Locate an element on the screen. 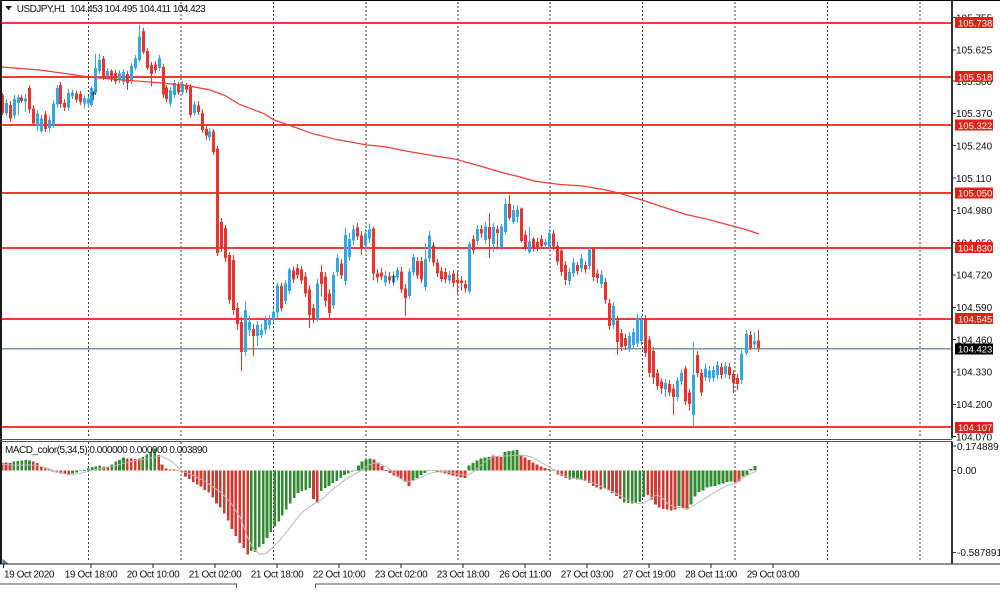 The image size is (1000, 593). svg-text: 105.322 is located at coordinates (975, 126).